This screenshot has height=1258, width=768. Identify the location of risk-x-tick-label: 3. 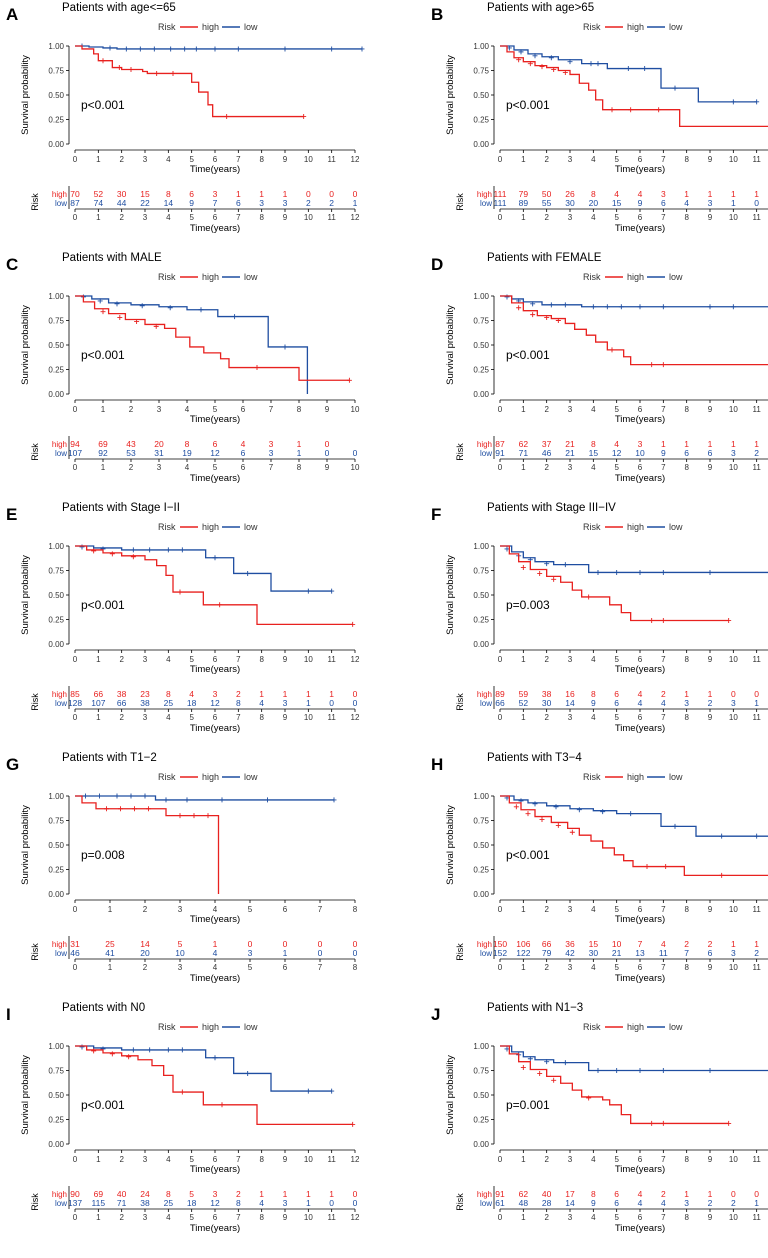
(180, 967).